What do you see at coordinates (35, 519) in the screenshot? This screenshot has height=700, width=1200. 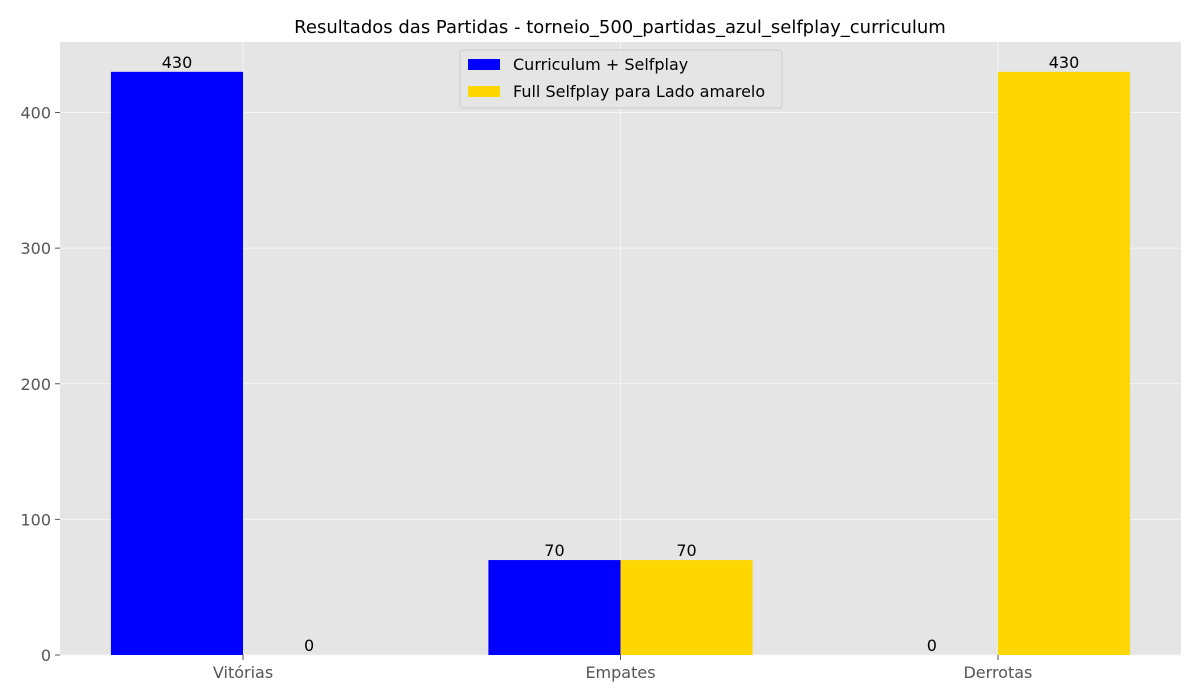 I see `y-tick-label: 100` at bounding box center [35, 519].